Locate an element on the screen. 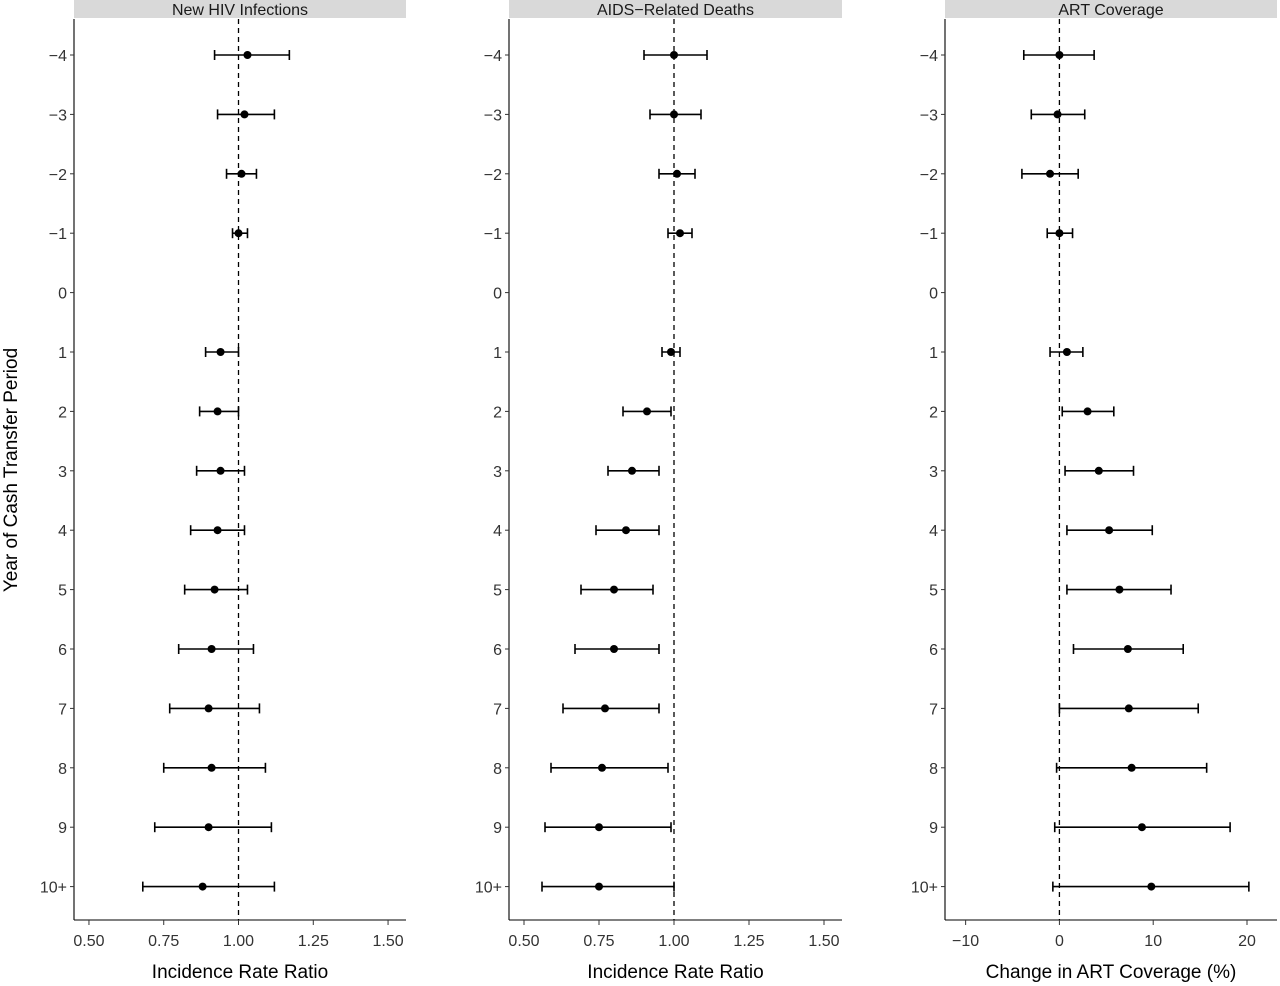 The width and height of the screenshot is (1280, 986). panel-title: AIDS−Related Deaths is located at coordinates (675, 10).